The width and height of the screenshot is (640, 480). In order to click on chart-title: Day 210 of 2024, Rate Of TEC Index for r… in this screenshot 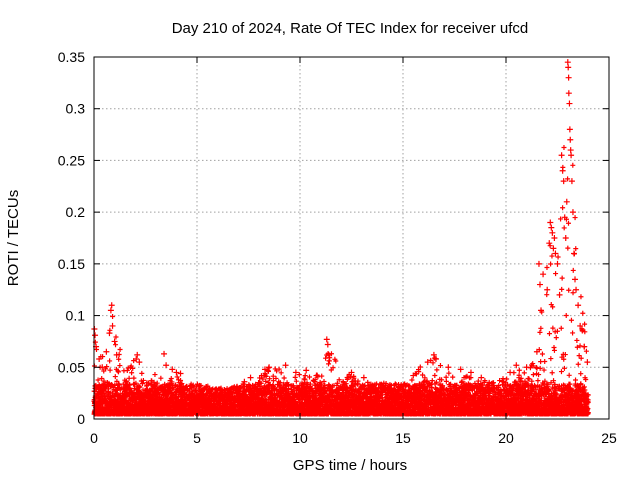, I will do `click(350, 28)`.